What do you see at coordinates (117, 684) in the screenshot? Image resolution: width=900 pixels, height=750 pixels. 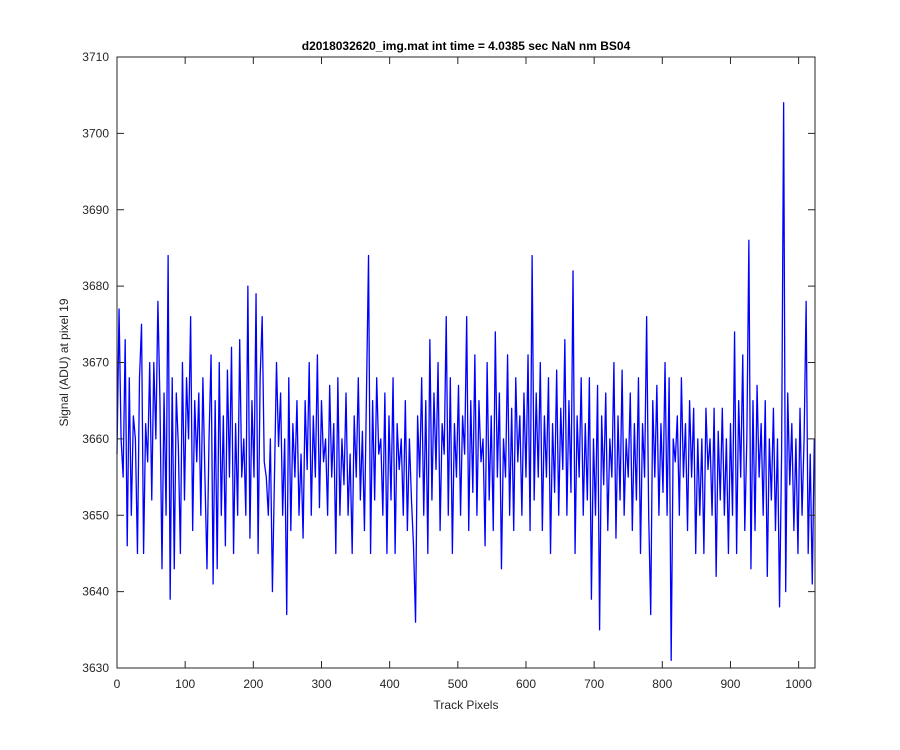 I see `x-tick-label: 0` at bounding box center [117, 684].